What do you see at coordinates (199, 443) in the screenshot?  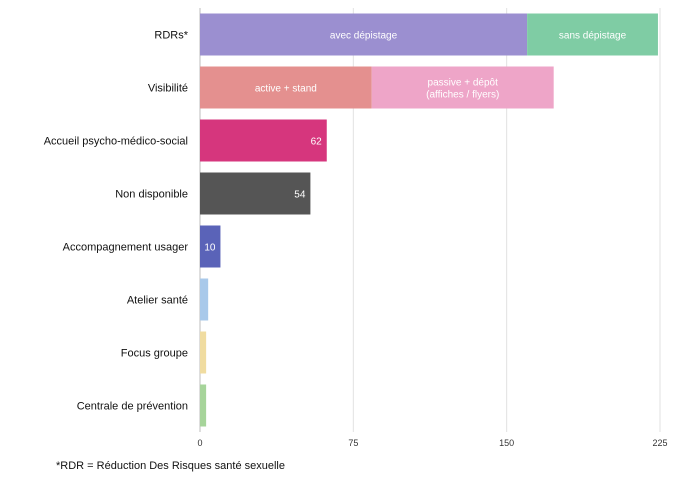 I see `x-tick-label: 0` at bounding box center [199, 443].